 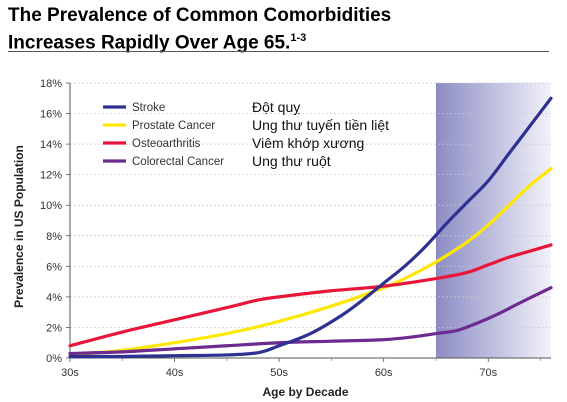 What do you see at coordinates (320, 125) in the screenshot?
I see `legend-translation-prostate-cancer: Ung thư tuyến tiền liệt` at bounding box center [320, 125].